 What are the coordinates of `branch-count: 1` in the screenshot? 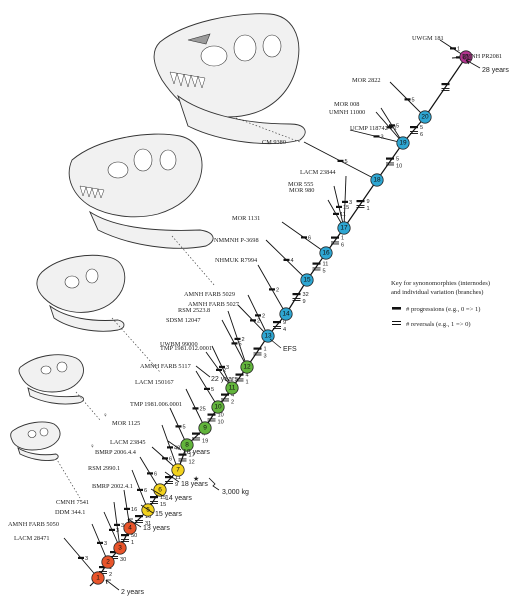 It's located at (458, 50).